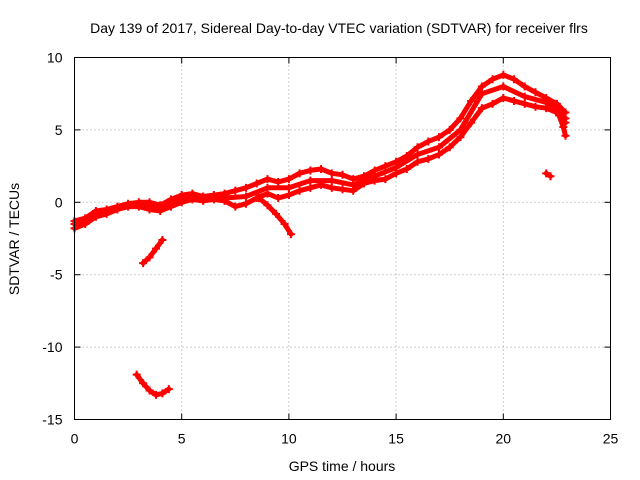  What do you see at coordinates (59, 202) in the screenshot?
I see `y-tick-label: 0` at bounding box center [59, 202].